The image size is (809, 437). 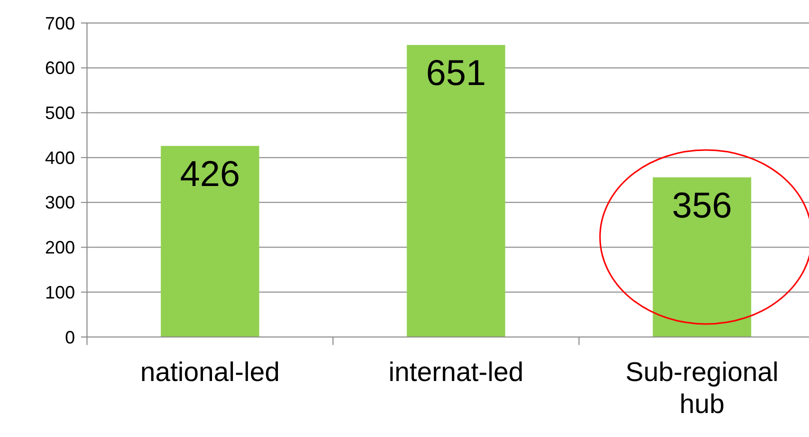 I want to click on data-label: 356, so click(x=702, y=205).